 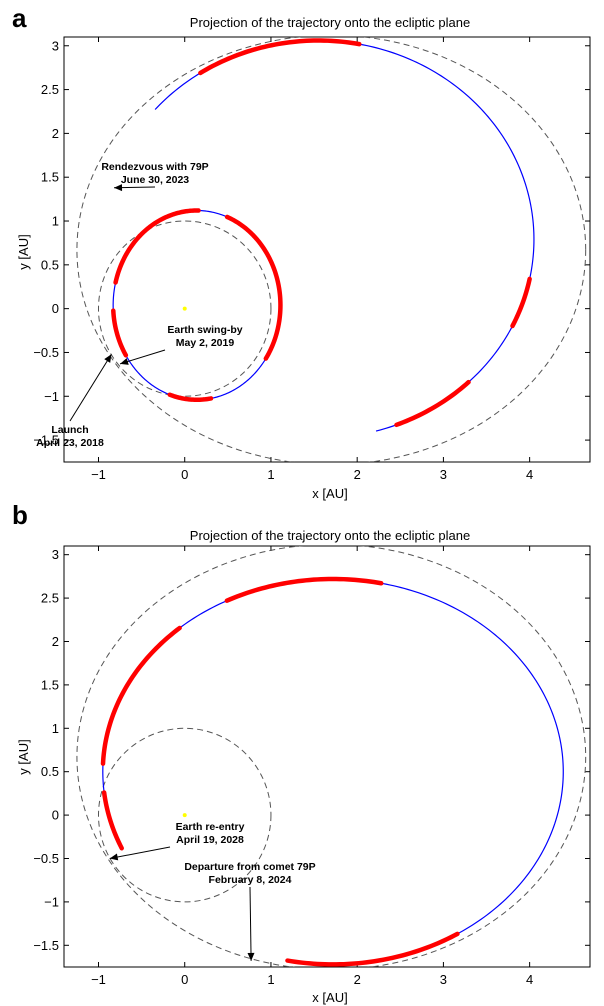 What do you see at coordinates (210, 827) in the screenshot?
I see `annotation-text: Earth re-entry` at bounding box center [210, 827].